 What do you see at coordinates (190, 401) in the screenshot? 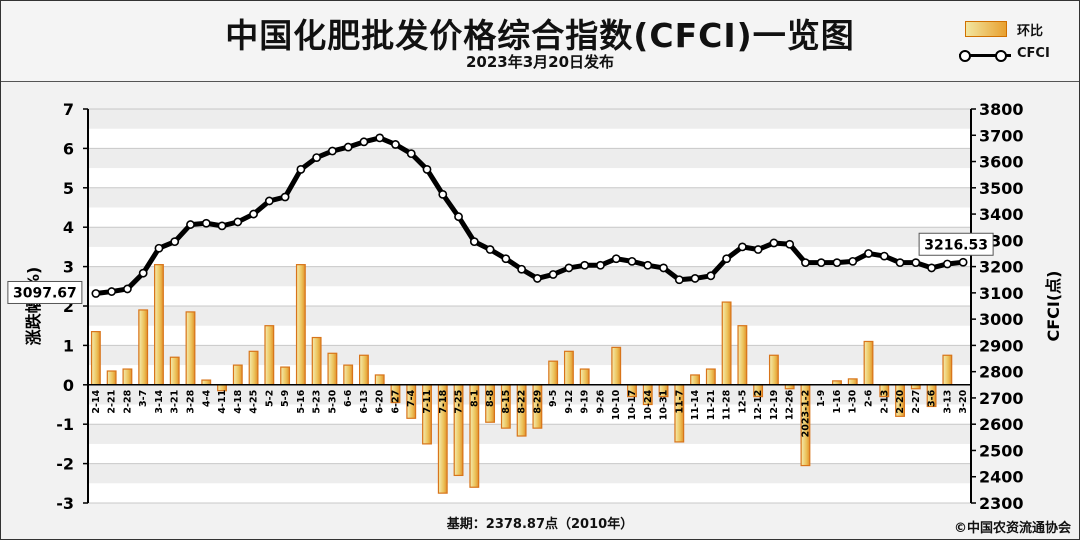
I see `category-label-3-28: 3-28` at bounding box center [190, 401].